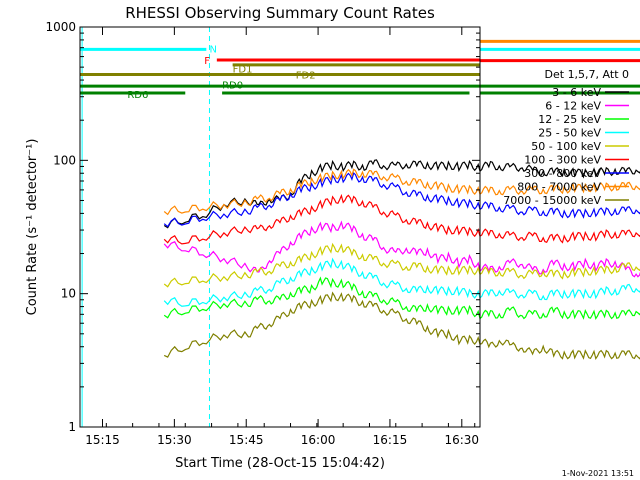  Describe the element at coordinates (306, 76) in the screenshot. I see `annotation-label-5: FD2` at that location.